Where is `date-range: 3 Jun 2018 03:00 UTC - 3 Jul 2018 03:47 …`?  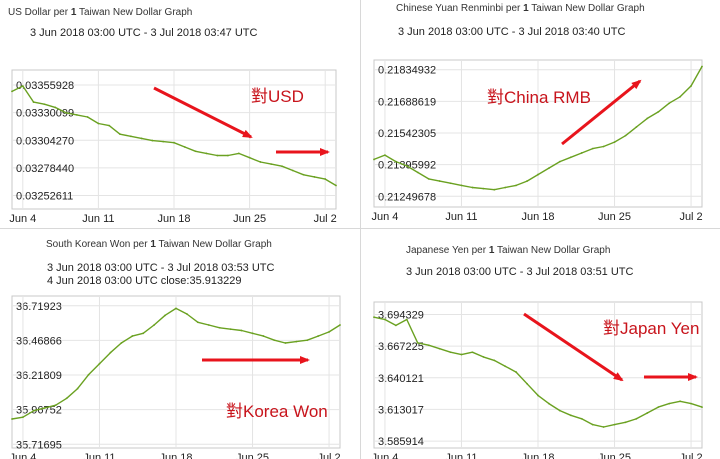
date-range: 3 Jun 2018 03:00 UTC - 3 Jul 2018 03:47 … is located at coordinates (144, 33).